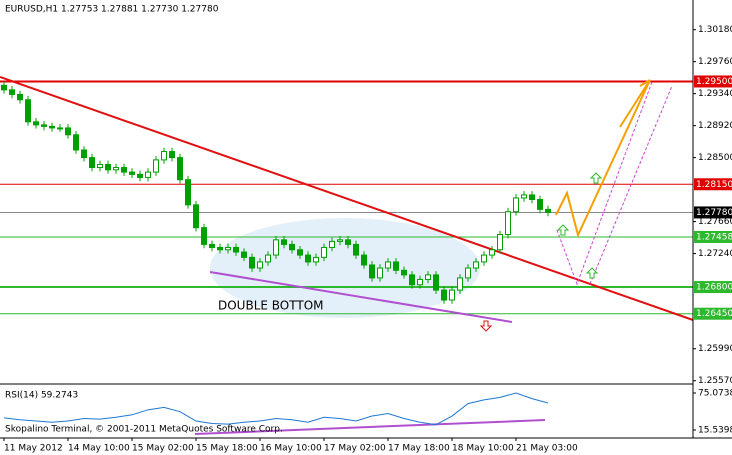  What do you see at coordinates (715, 62) in the screenshot?
I see `y-tick-label: 1.29760` at bounding box center [715, 62].